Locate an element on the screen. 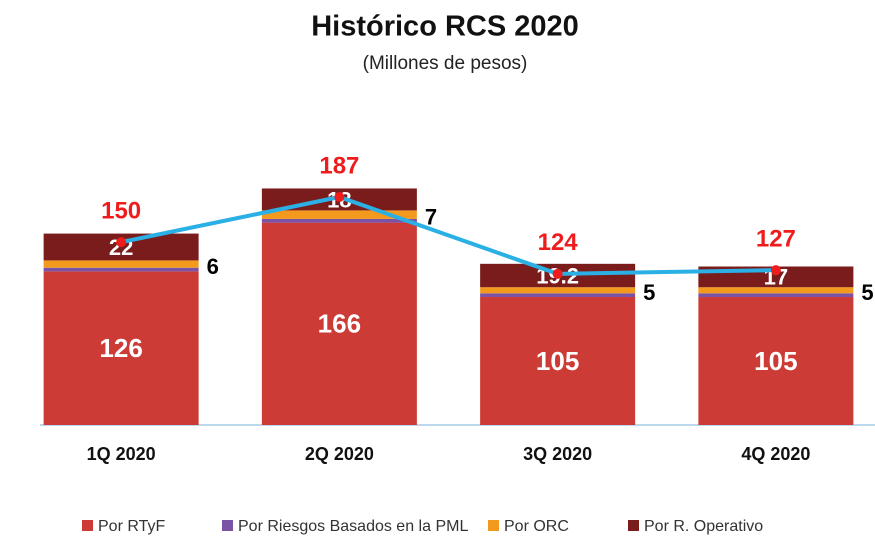 The image size is (875, 542). x-tick-label: 2Q 2020 is located at coordinates (339, 454).